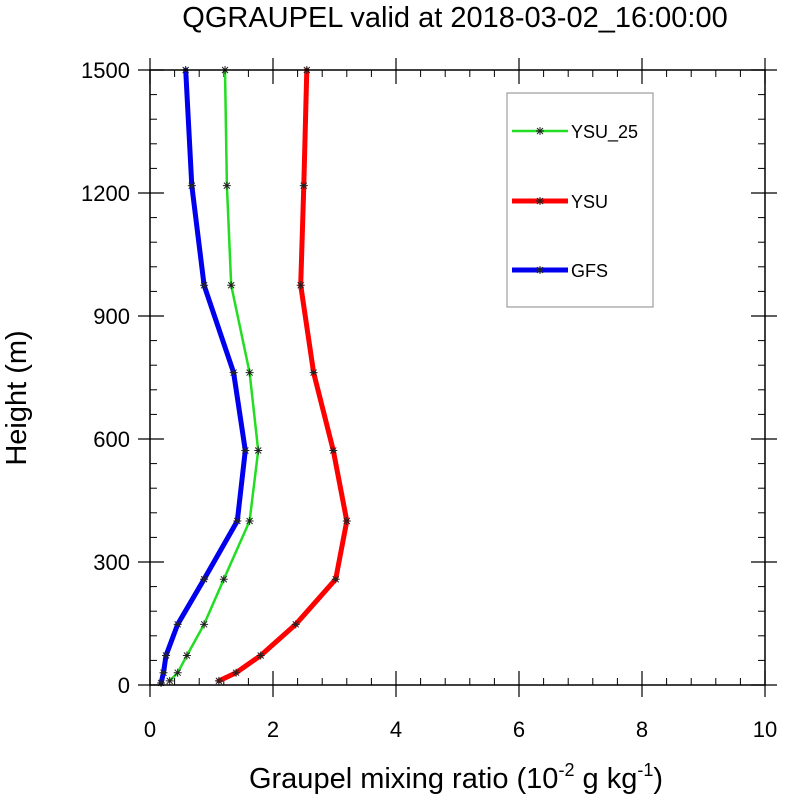 The image size is (787, 801). What do you see at coordinates (454, 18) in the screenshot?
I see `chart-title: QGRAUPEL valid at 2018-03-02_16:00:00` at bounding box center [454, 18].